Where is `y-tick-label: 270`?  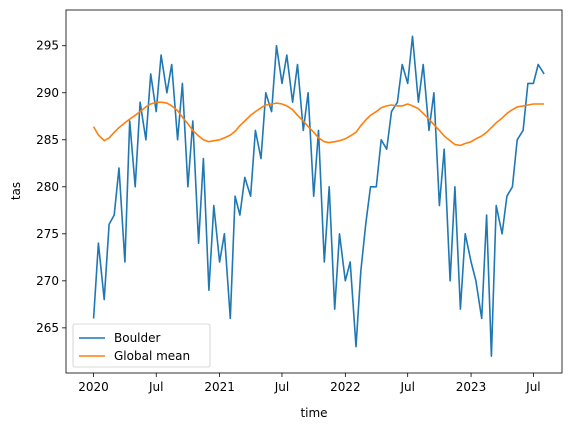
y-tick-label: 270 is located at coordinates (47, 281).